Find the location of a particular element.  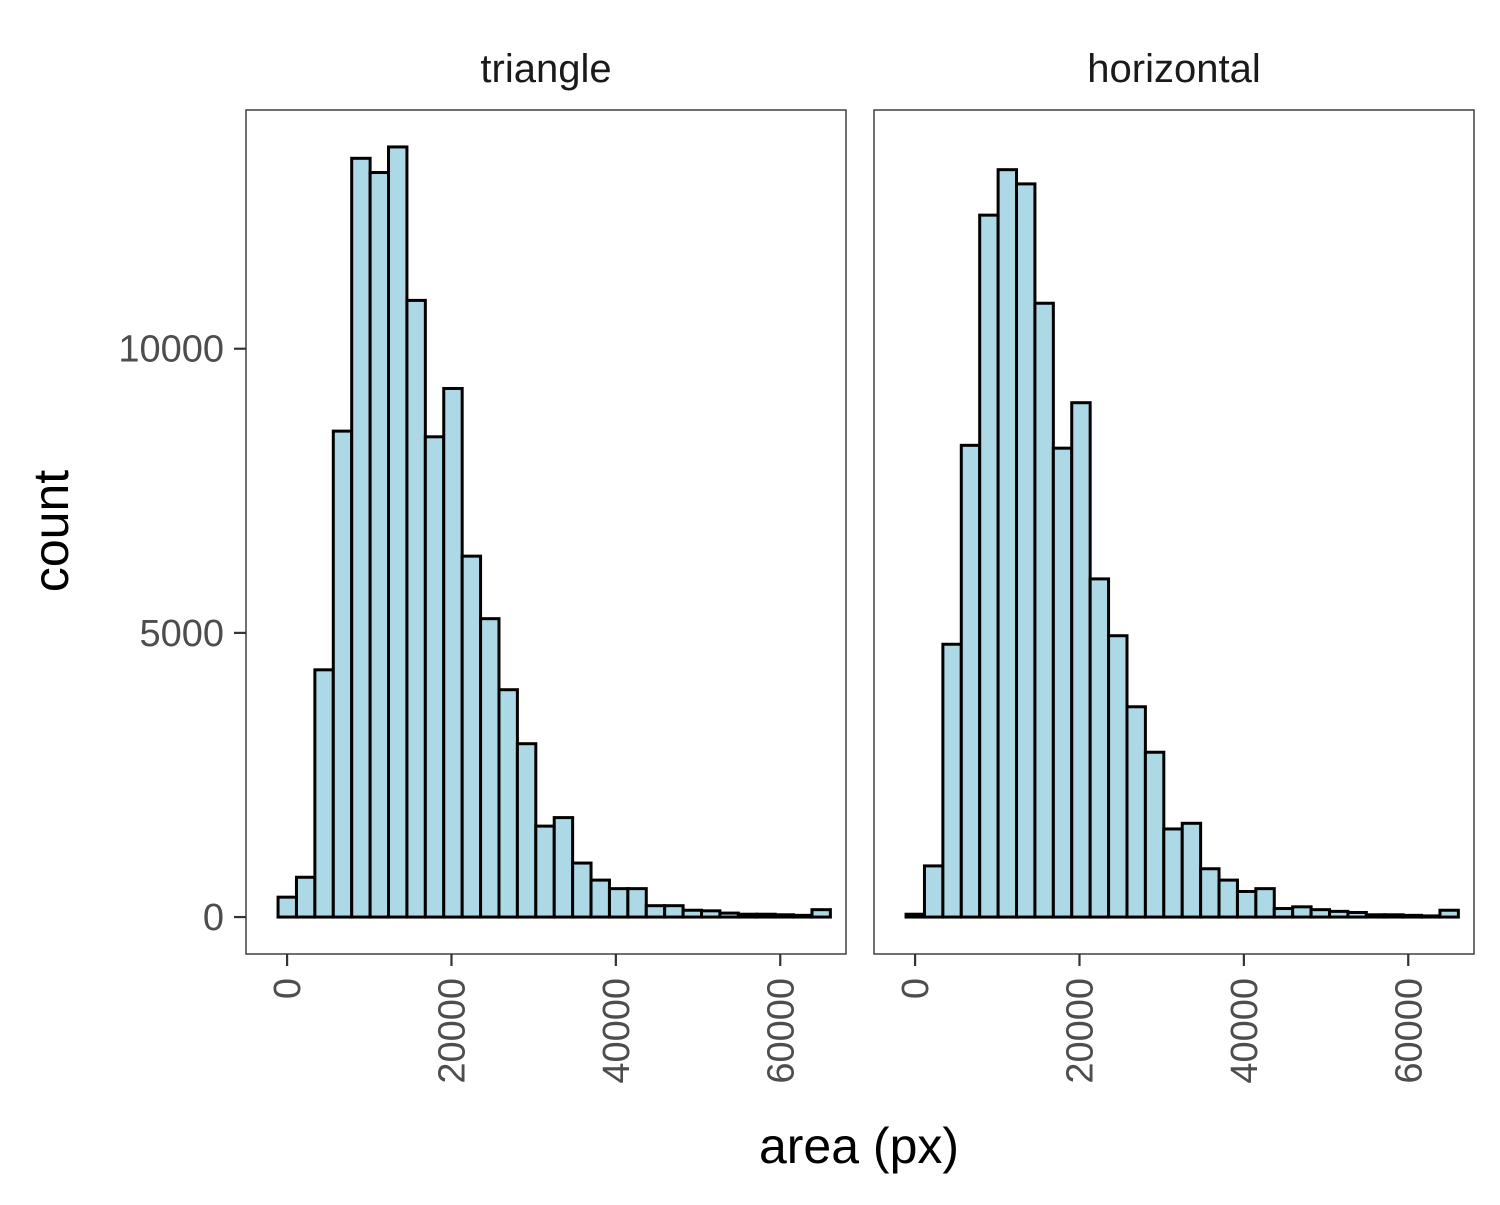

y-tick-label: 5000 is located at coordinates (181, 634).